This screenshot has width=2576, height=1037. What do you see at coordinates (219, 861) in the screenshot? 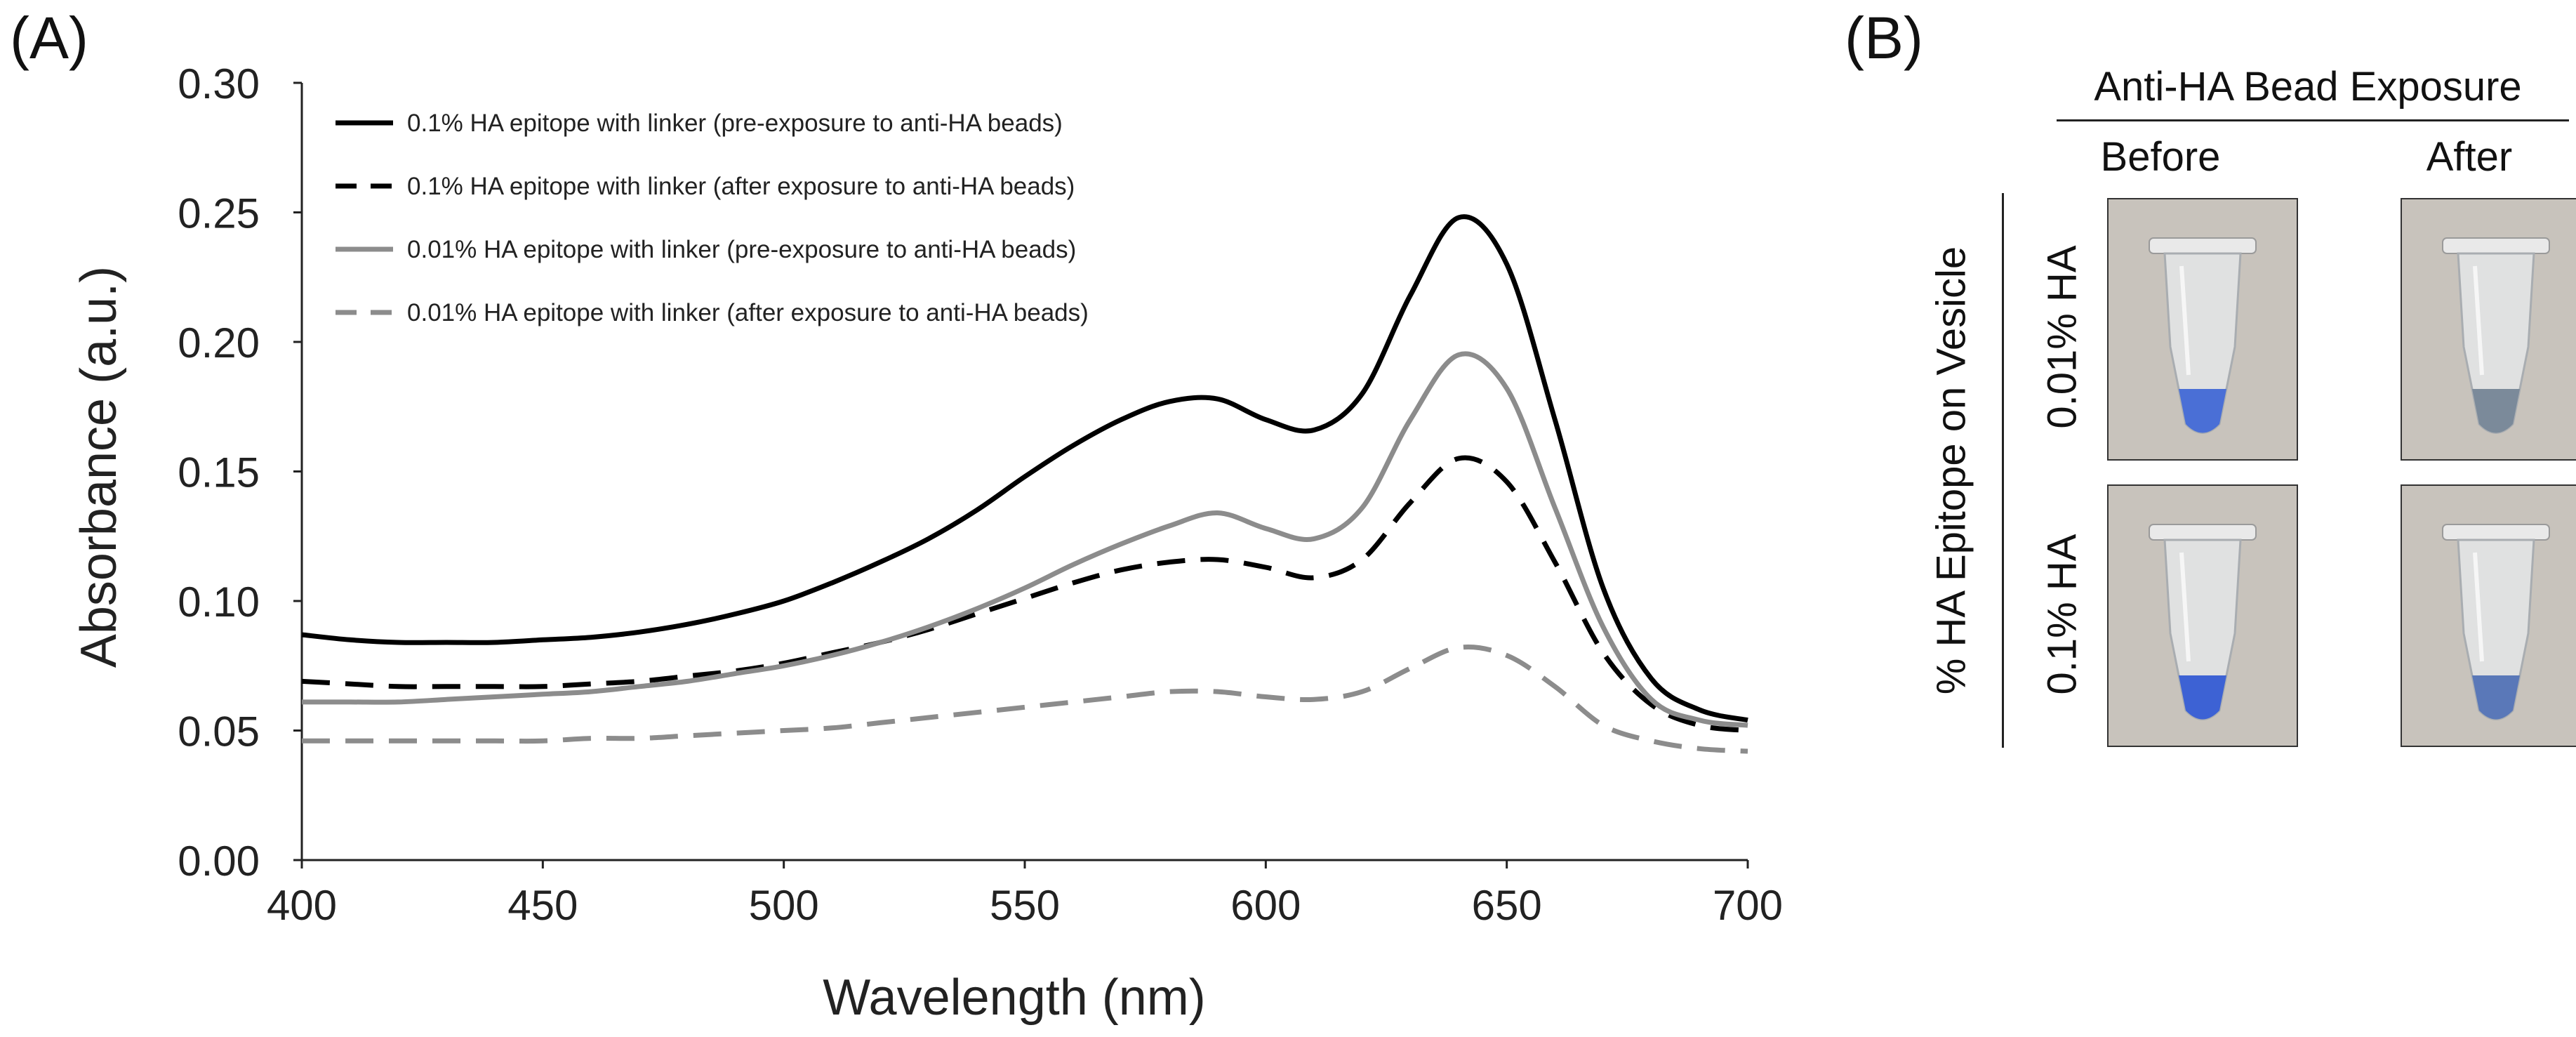
I see `y-tick-label: 0.00` at bounding box center [219, 861].